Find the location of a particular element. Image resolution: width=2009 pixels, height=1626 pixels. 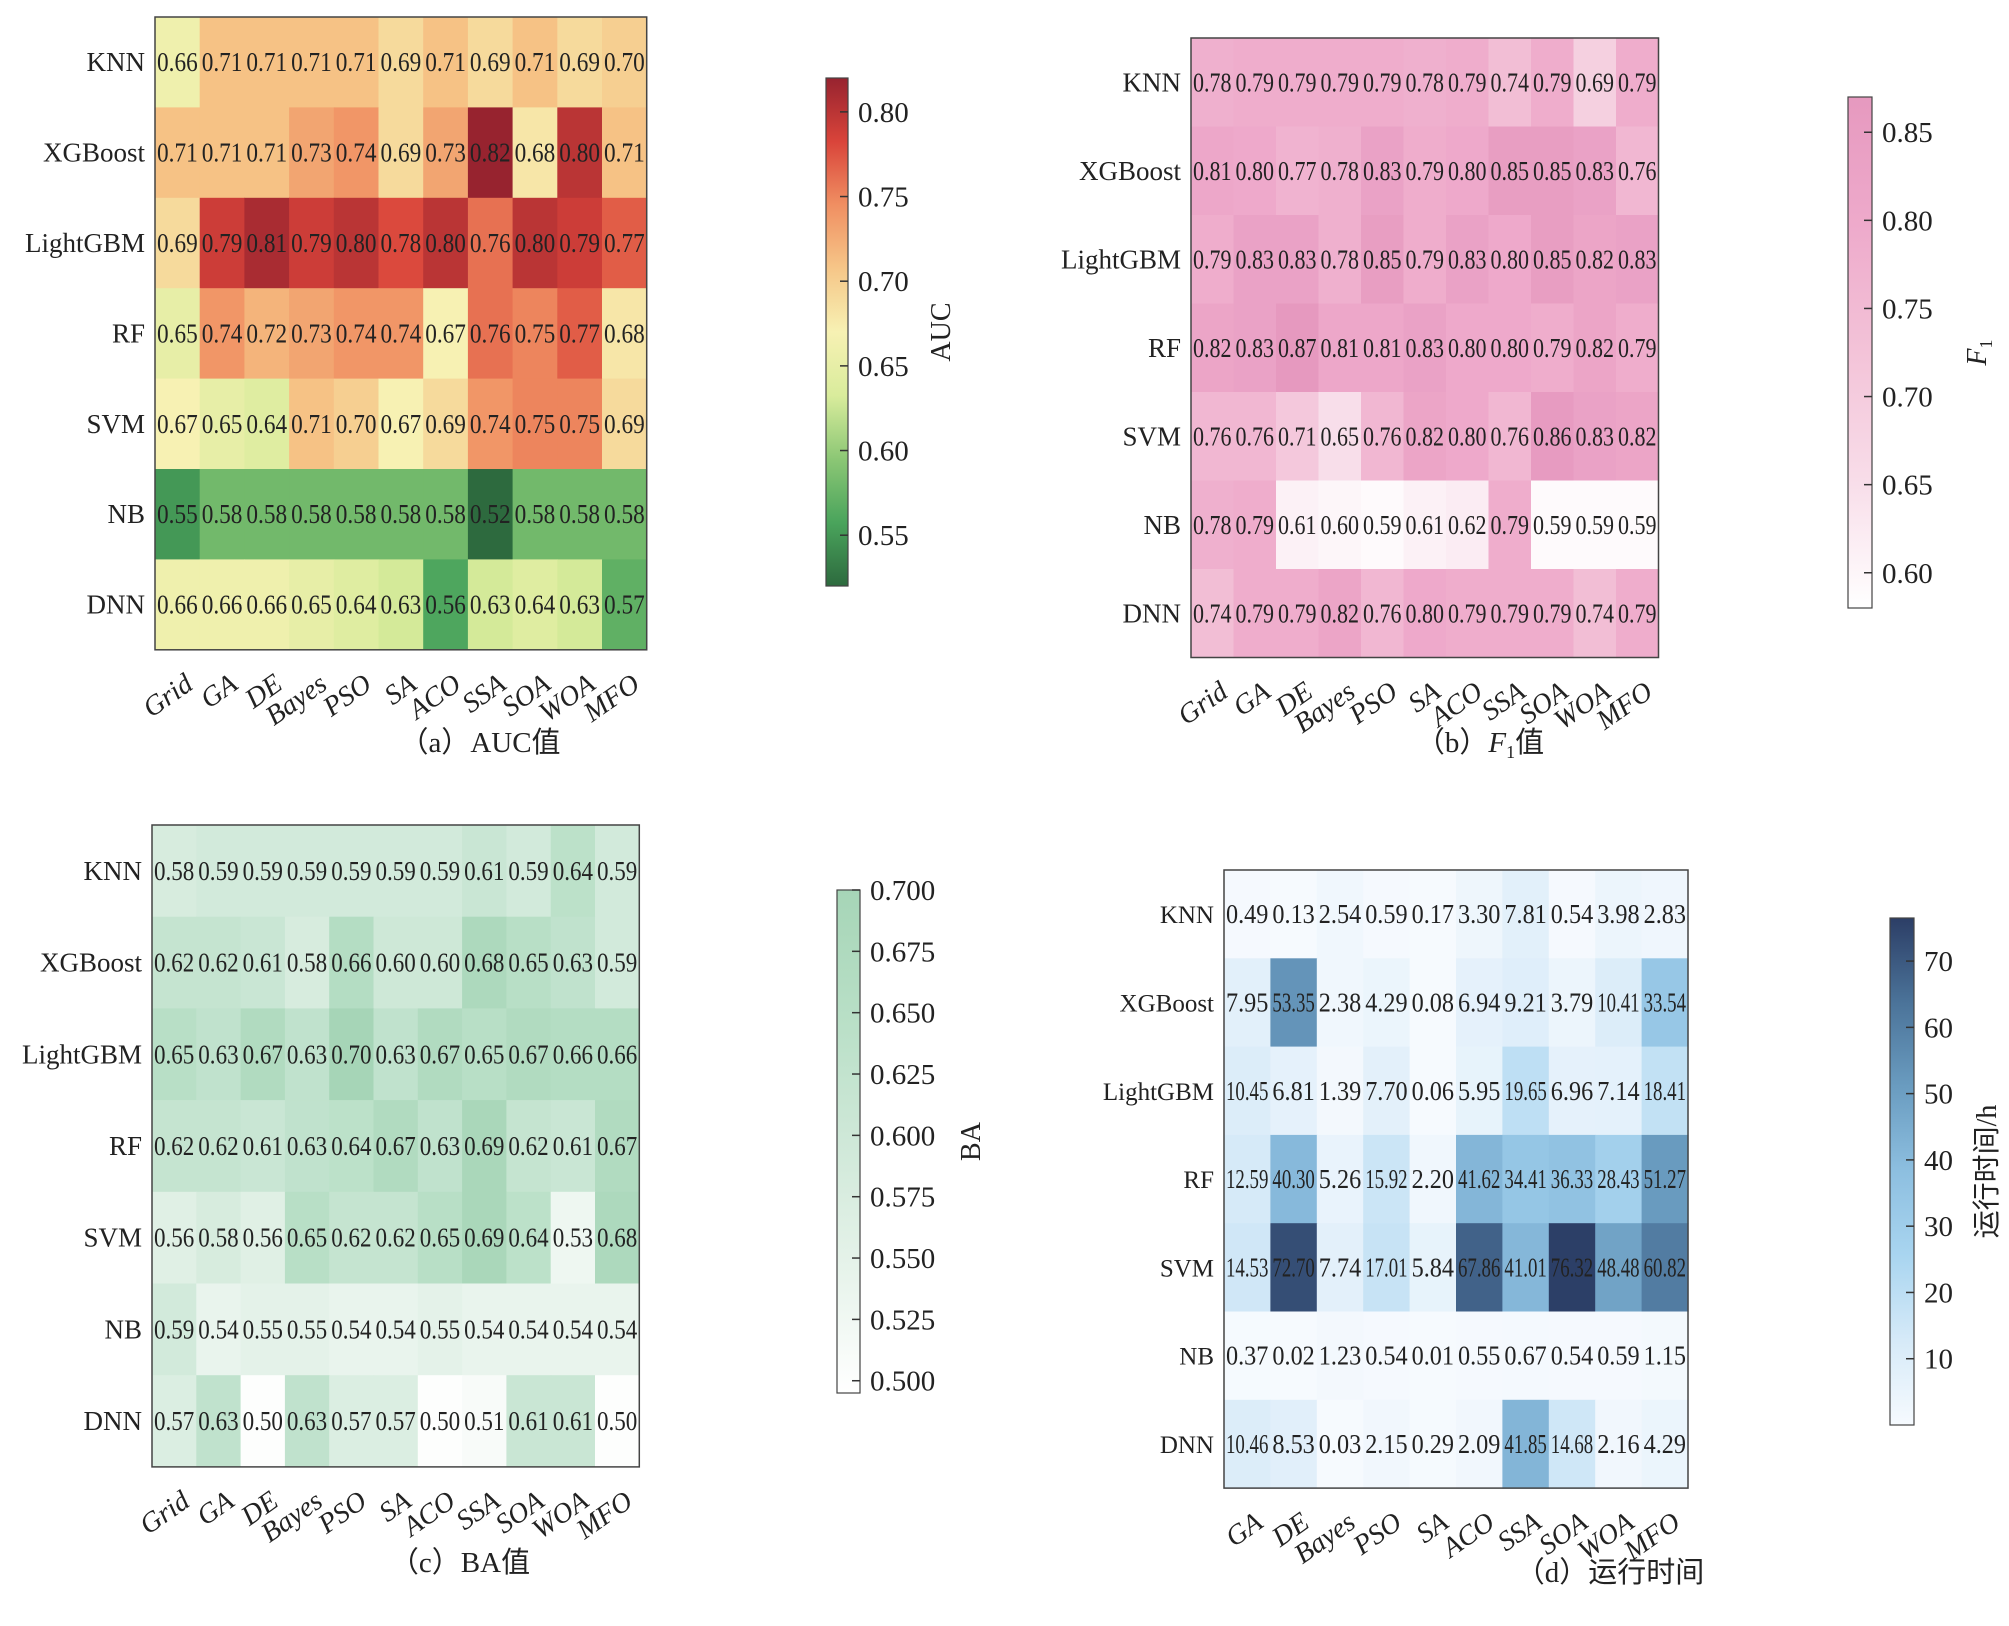

cell-value-label: 3.30 is located at coordinates (1479, 914).